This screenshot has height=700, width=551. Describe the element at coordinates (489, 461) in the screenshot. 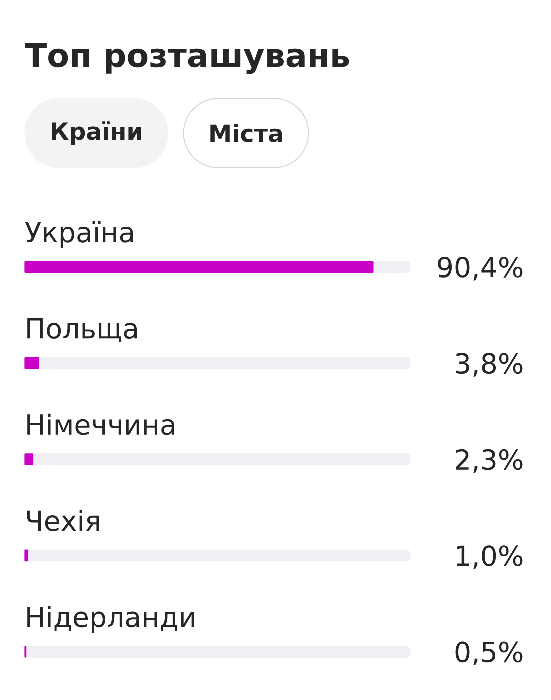

I see `data-label: 2,3%` at that location.